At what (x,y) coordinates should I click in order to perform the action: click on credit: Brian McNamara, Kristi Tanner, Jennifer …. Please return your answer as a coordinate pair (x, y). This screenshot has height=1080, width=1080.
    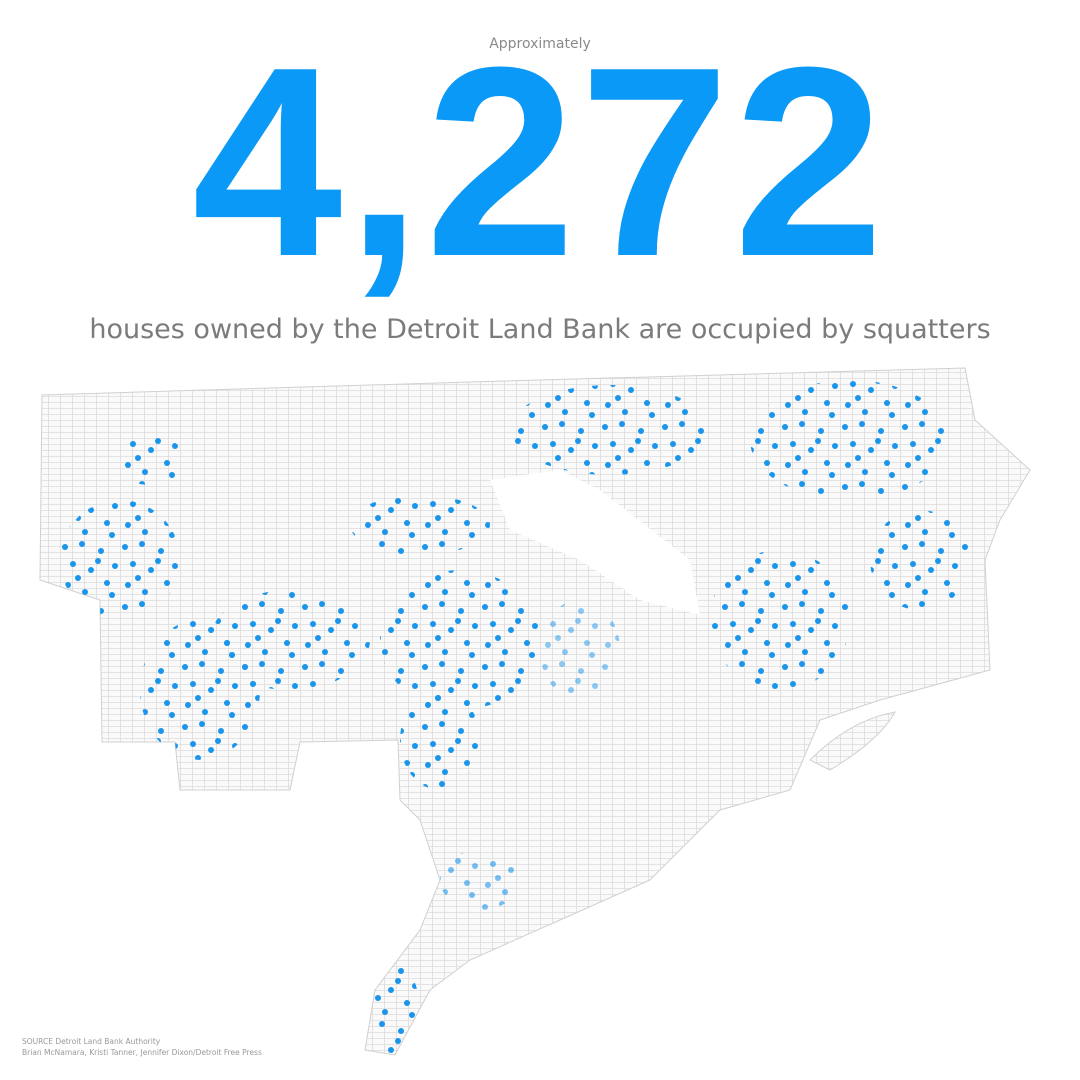
    Looking at the image, I should click on (142, 1052).